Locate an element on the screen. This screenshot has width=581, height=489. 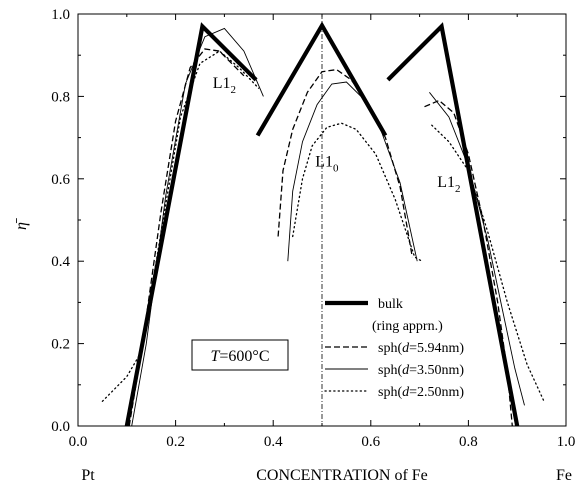
legend-label-1: bulk is located at coordinates (390, 304).